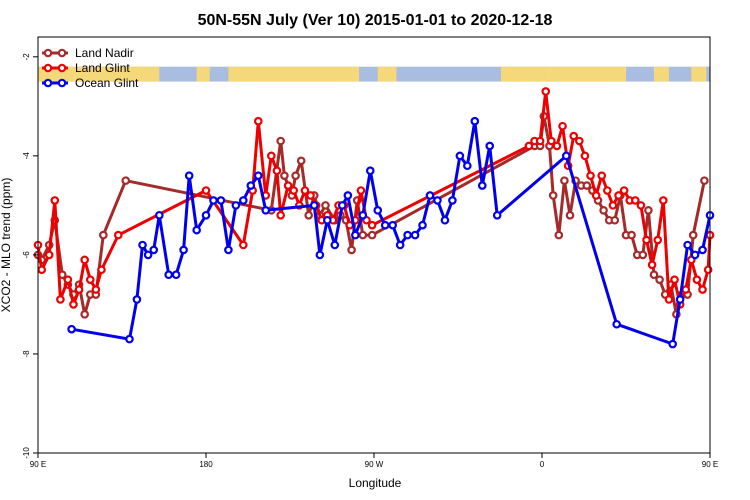 This screenshot has width=750, height=500. What do you see at coordinates (104, 53) in the screenshot?
I see `legend-label: Land Nadir` at bounding box center [104, 53].